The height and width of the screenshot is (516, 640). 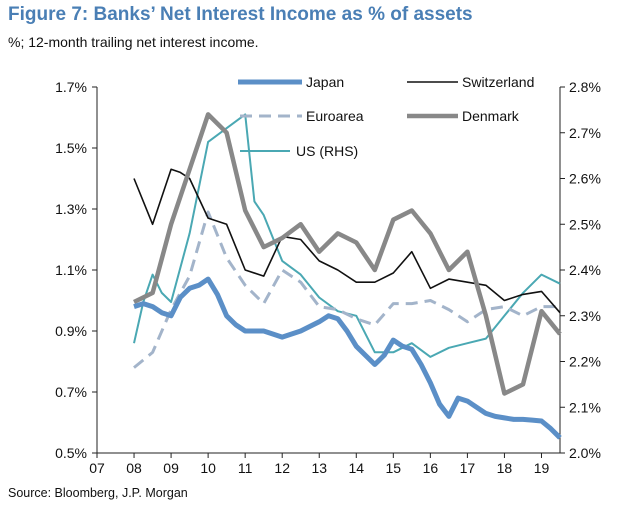 I want to click on y-left-tick-label: 0.7%, so click(x=71, y=392).